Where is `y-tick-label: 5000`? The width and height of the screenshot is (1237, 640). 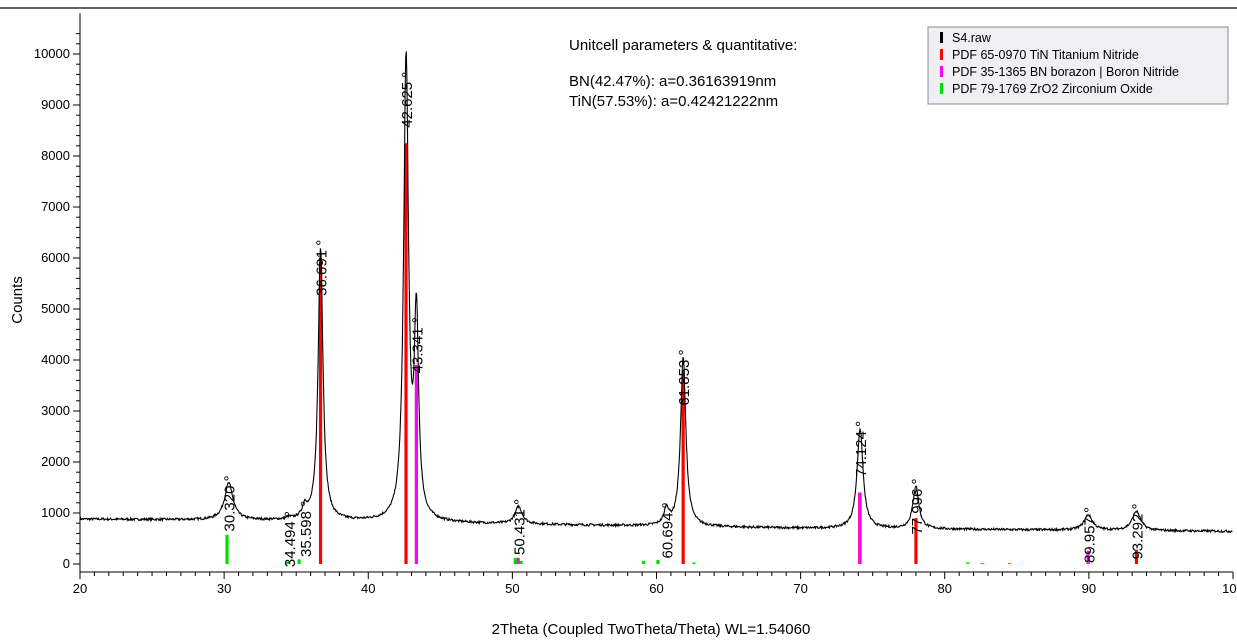 y-tick-label: 5000 is located at coordinates (55, 308).